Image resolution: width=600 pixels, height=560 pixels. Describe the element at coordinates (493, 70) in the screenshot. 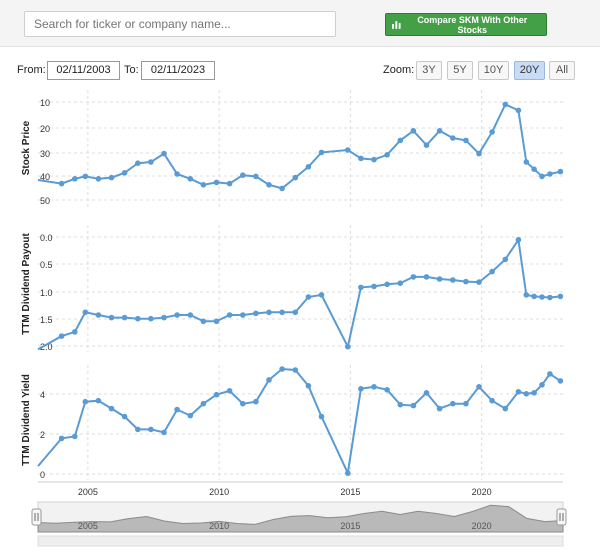

I see `zoom-10y-button: 10Y` at that location.